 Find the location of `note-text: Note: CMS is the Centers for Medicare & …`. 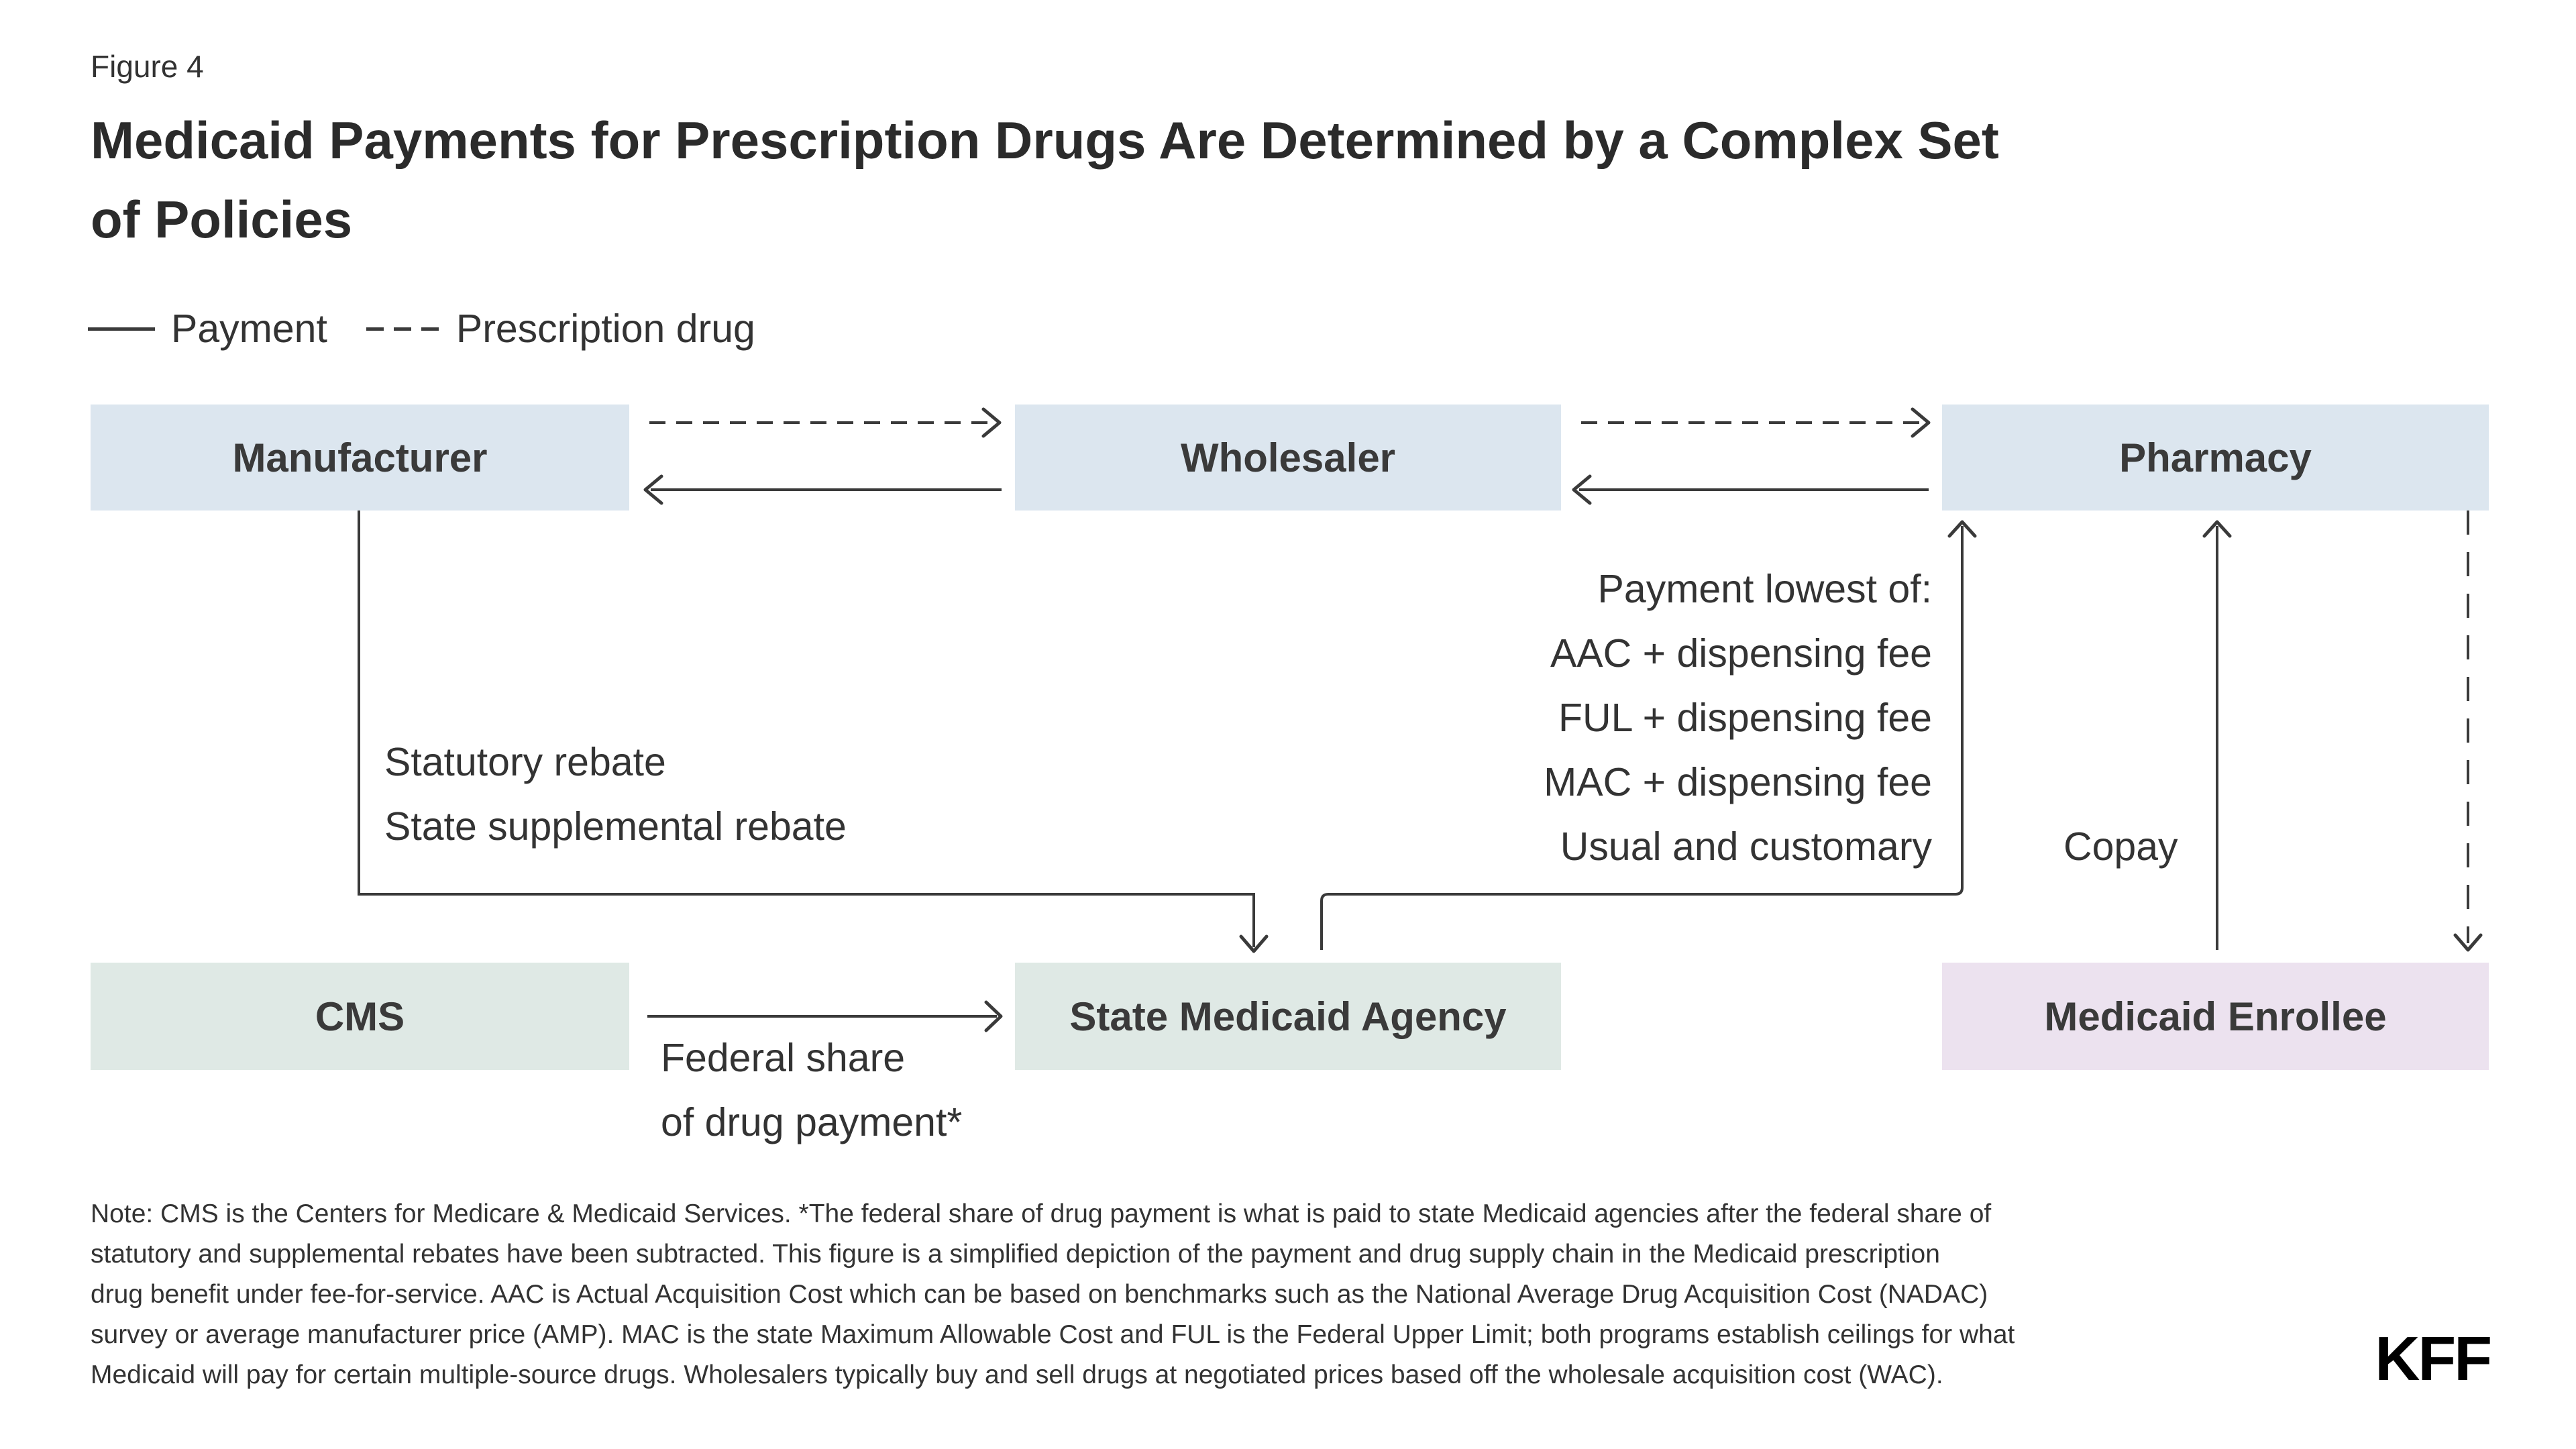

note-text: Note: CMS is the Centers for Medicare & … is located at coordinates (1053, 1294).